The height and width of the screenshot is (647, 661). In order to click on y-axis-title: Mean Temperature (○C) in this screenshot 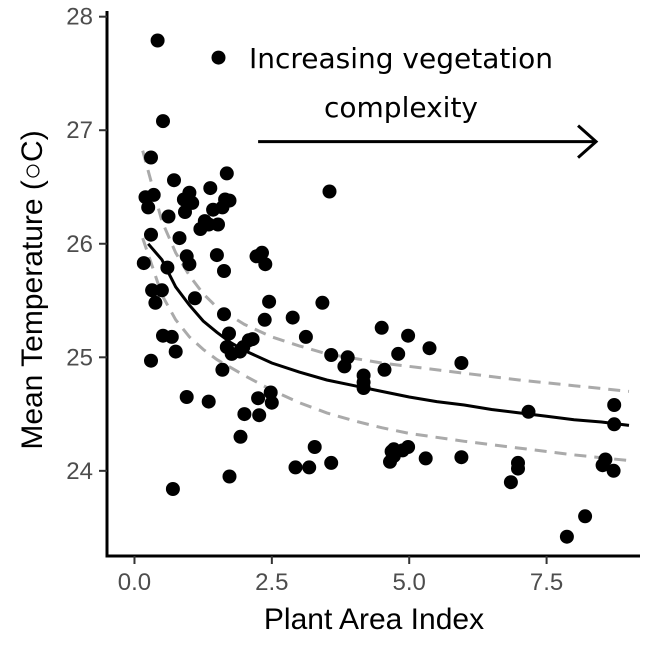, I will do `click(32, 289)`.